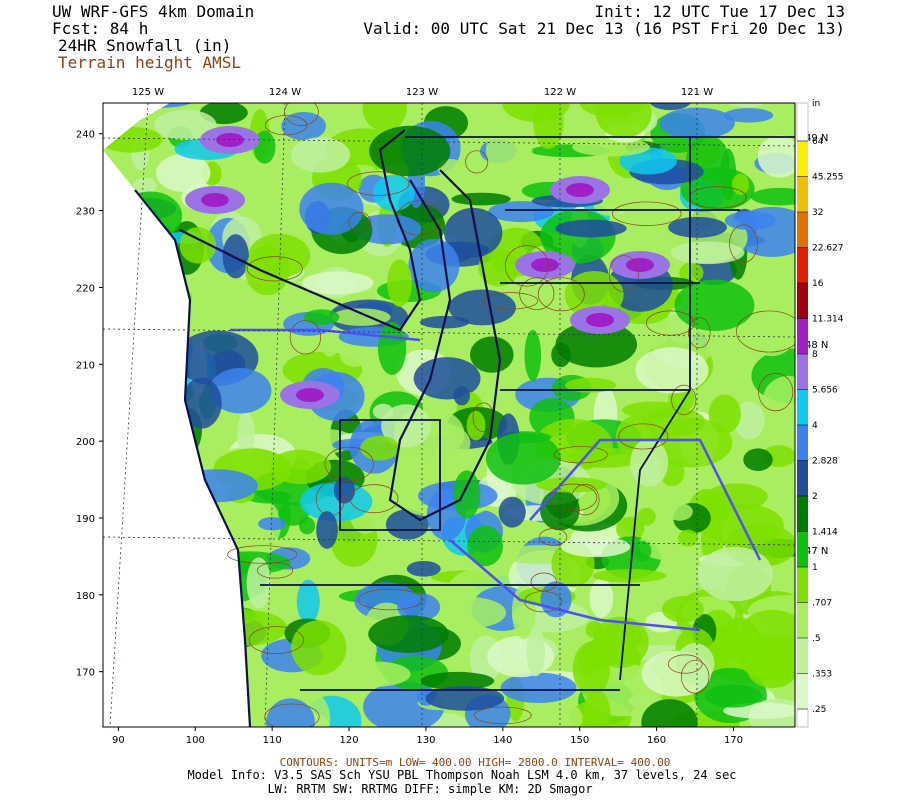 This screenshot has width=900, height=800. I want to click on y-tick-label: 210, so click(85, 365).